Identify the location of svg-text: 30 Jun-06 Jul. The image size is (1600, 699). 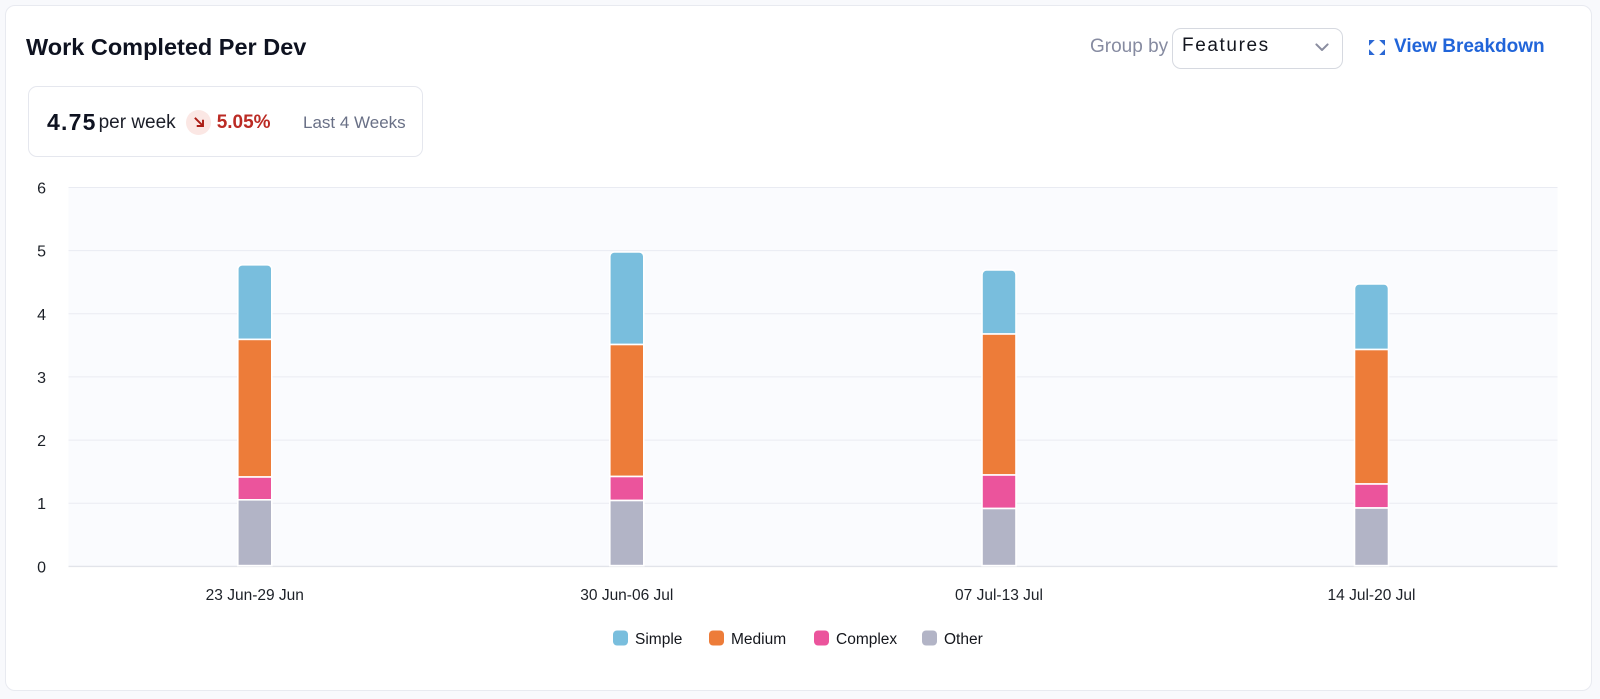
(626, 595).